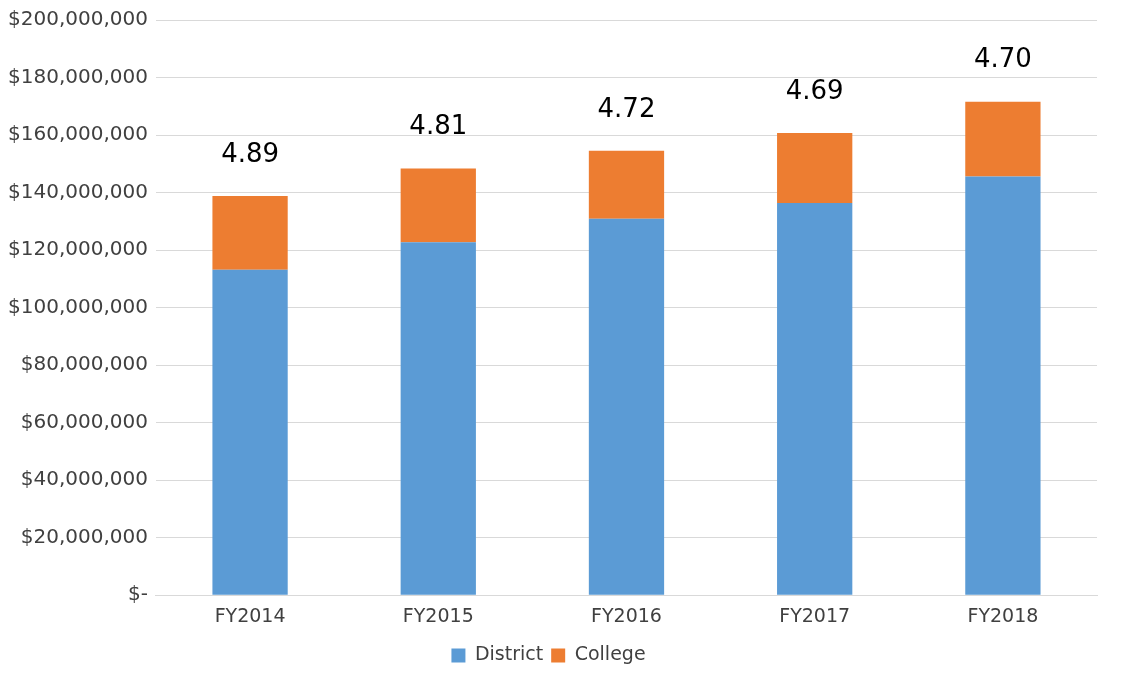 This screenshot has height=675, width=1137. I want to click on legend-label: College, so click(610, 653).